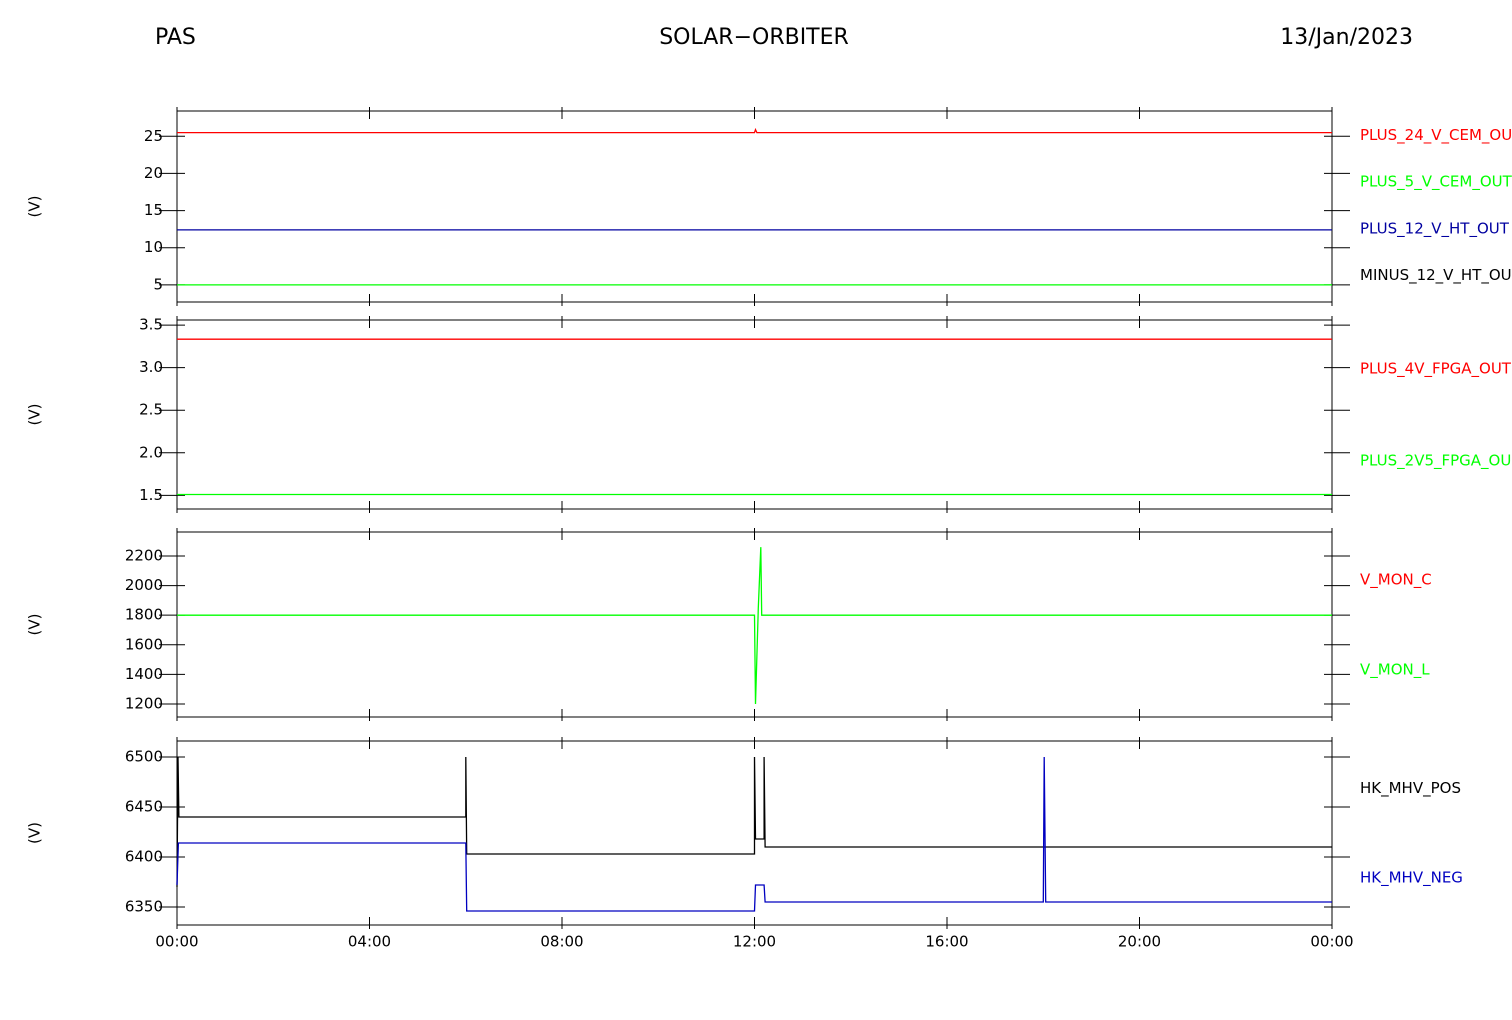 This screenshot has height=1020, width=1512. Describe the element at coordinates (946, 942) in the screenshot. I see `x-tick-label: 16:00` at that location.